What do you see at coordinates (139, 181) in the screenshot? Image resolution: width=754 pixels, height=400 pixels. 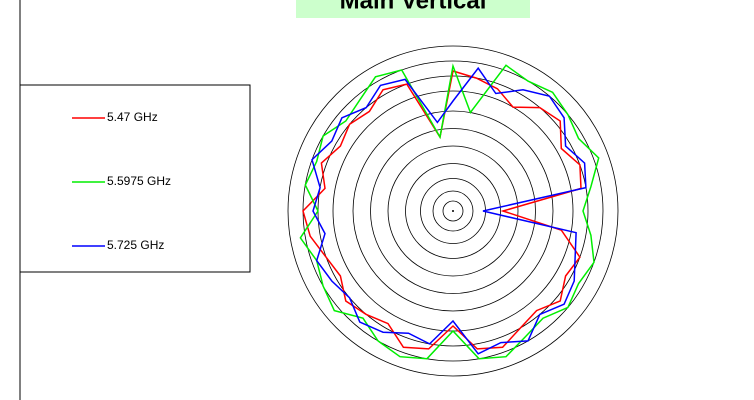 I see `legend-label: 5.5975 GHz` at bounding box center [139, 181].